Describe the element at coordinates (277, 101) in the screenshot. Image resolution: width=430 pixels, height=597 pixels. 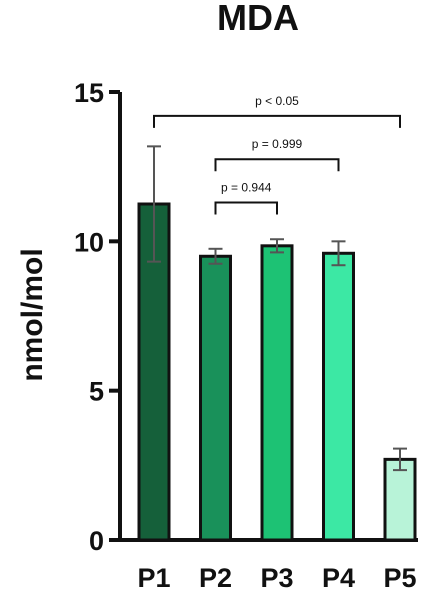
I see `p-value-label: p < 0.05` at that location.